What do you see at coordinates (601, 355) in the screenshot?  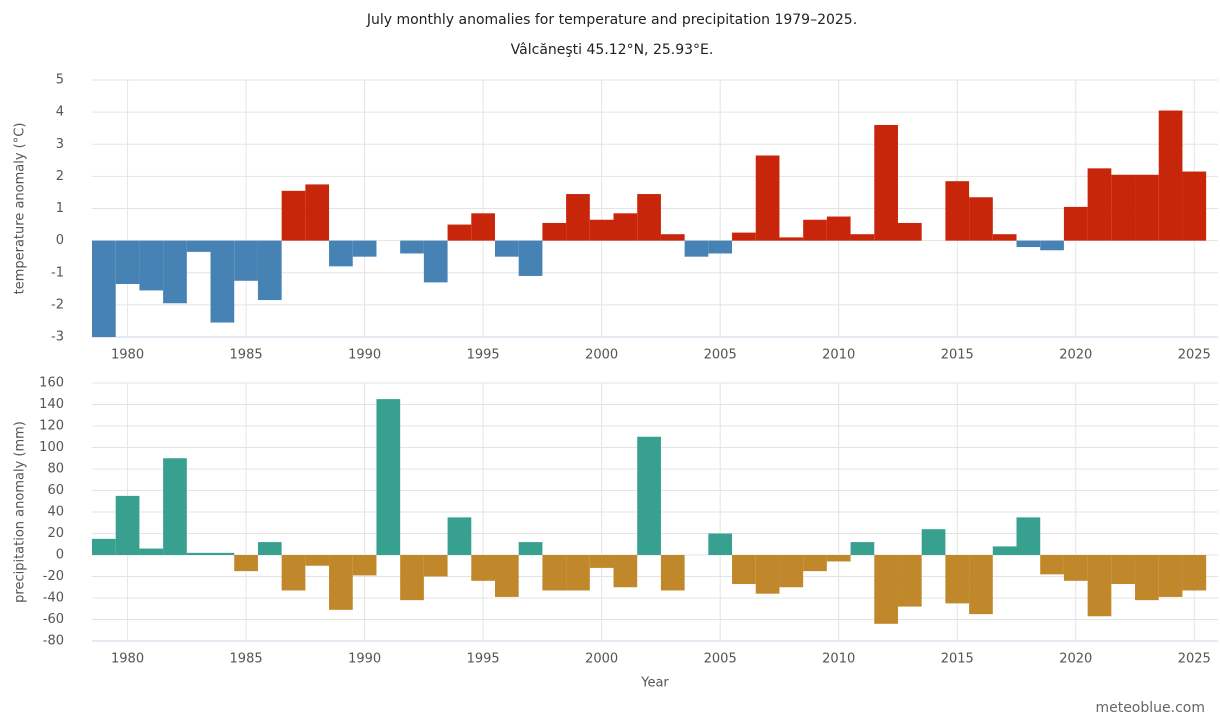 I see `x-tick-label: 2000` at bounding box center [601, 355].